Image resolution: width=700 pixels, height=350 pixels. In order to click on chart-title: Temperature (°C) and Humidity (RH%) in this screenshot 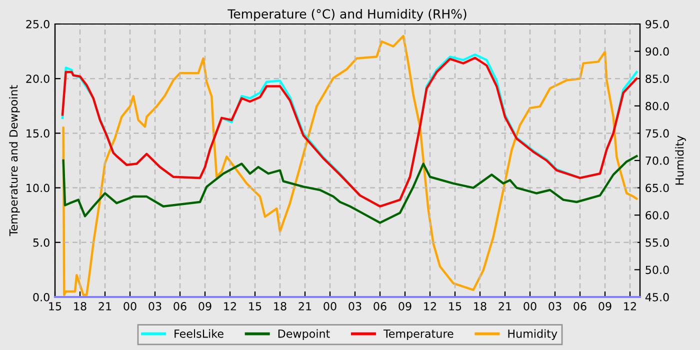, I will do `click(347, 15)`.